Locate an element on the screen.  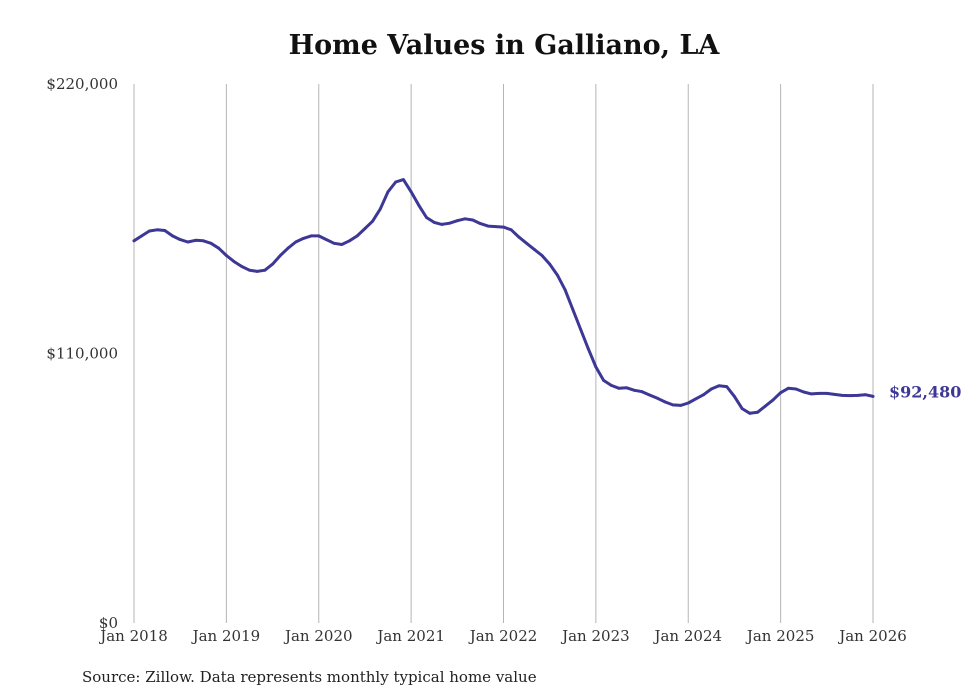
y-axis-ticks: $0 $110,000 $220,000 is located at coordinates (82, 353).